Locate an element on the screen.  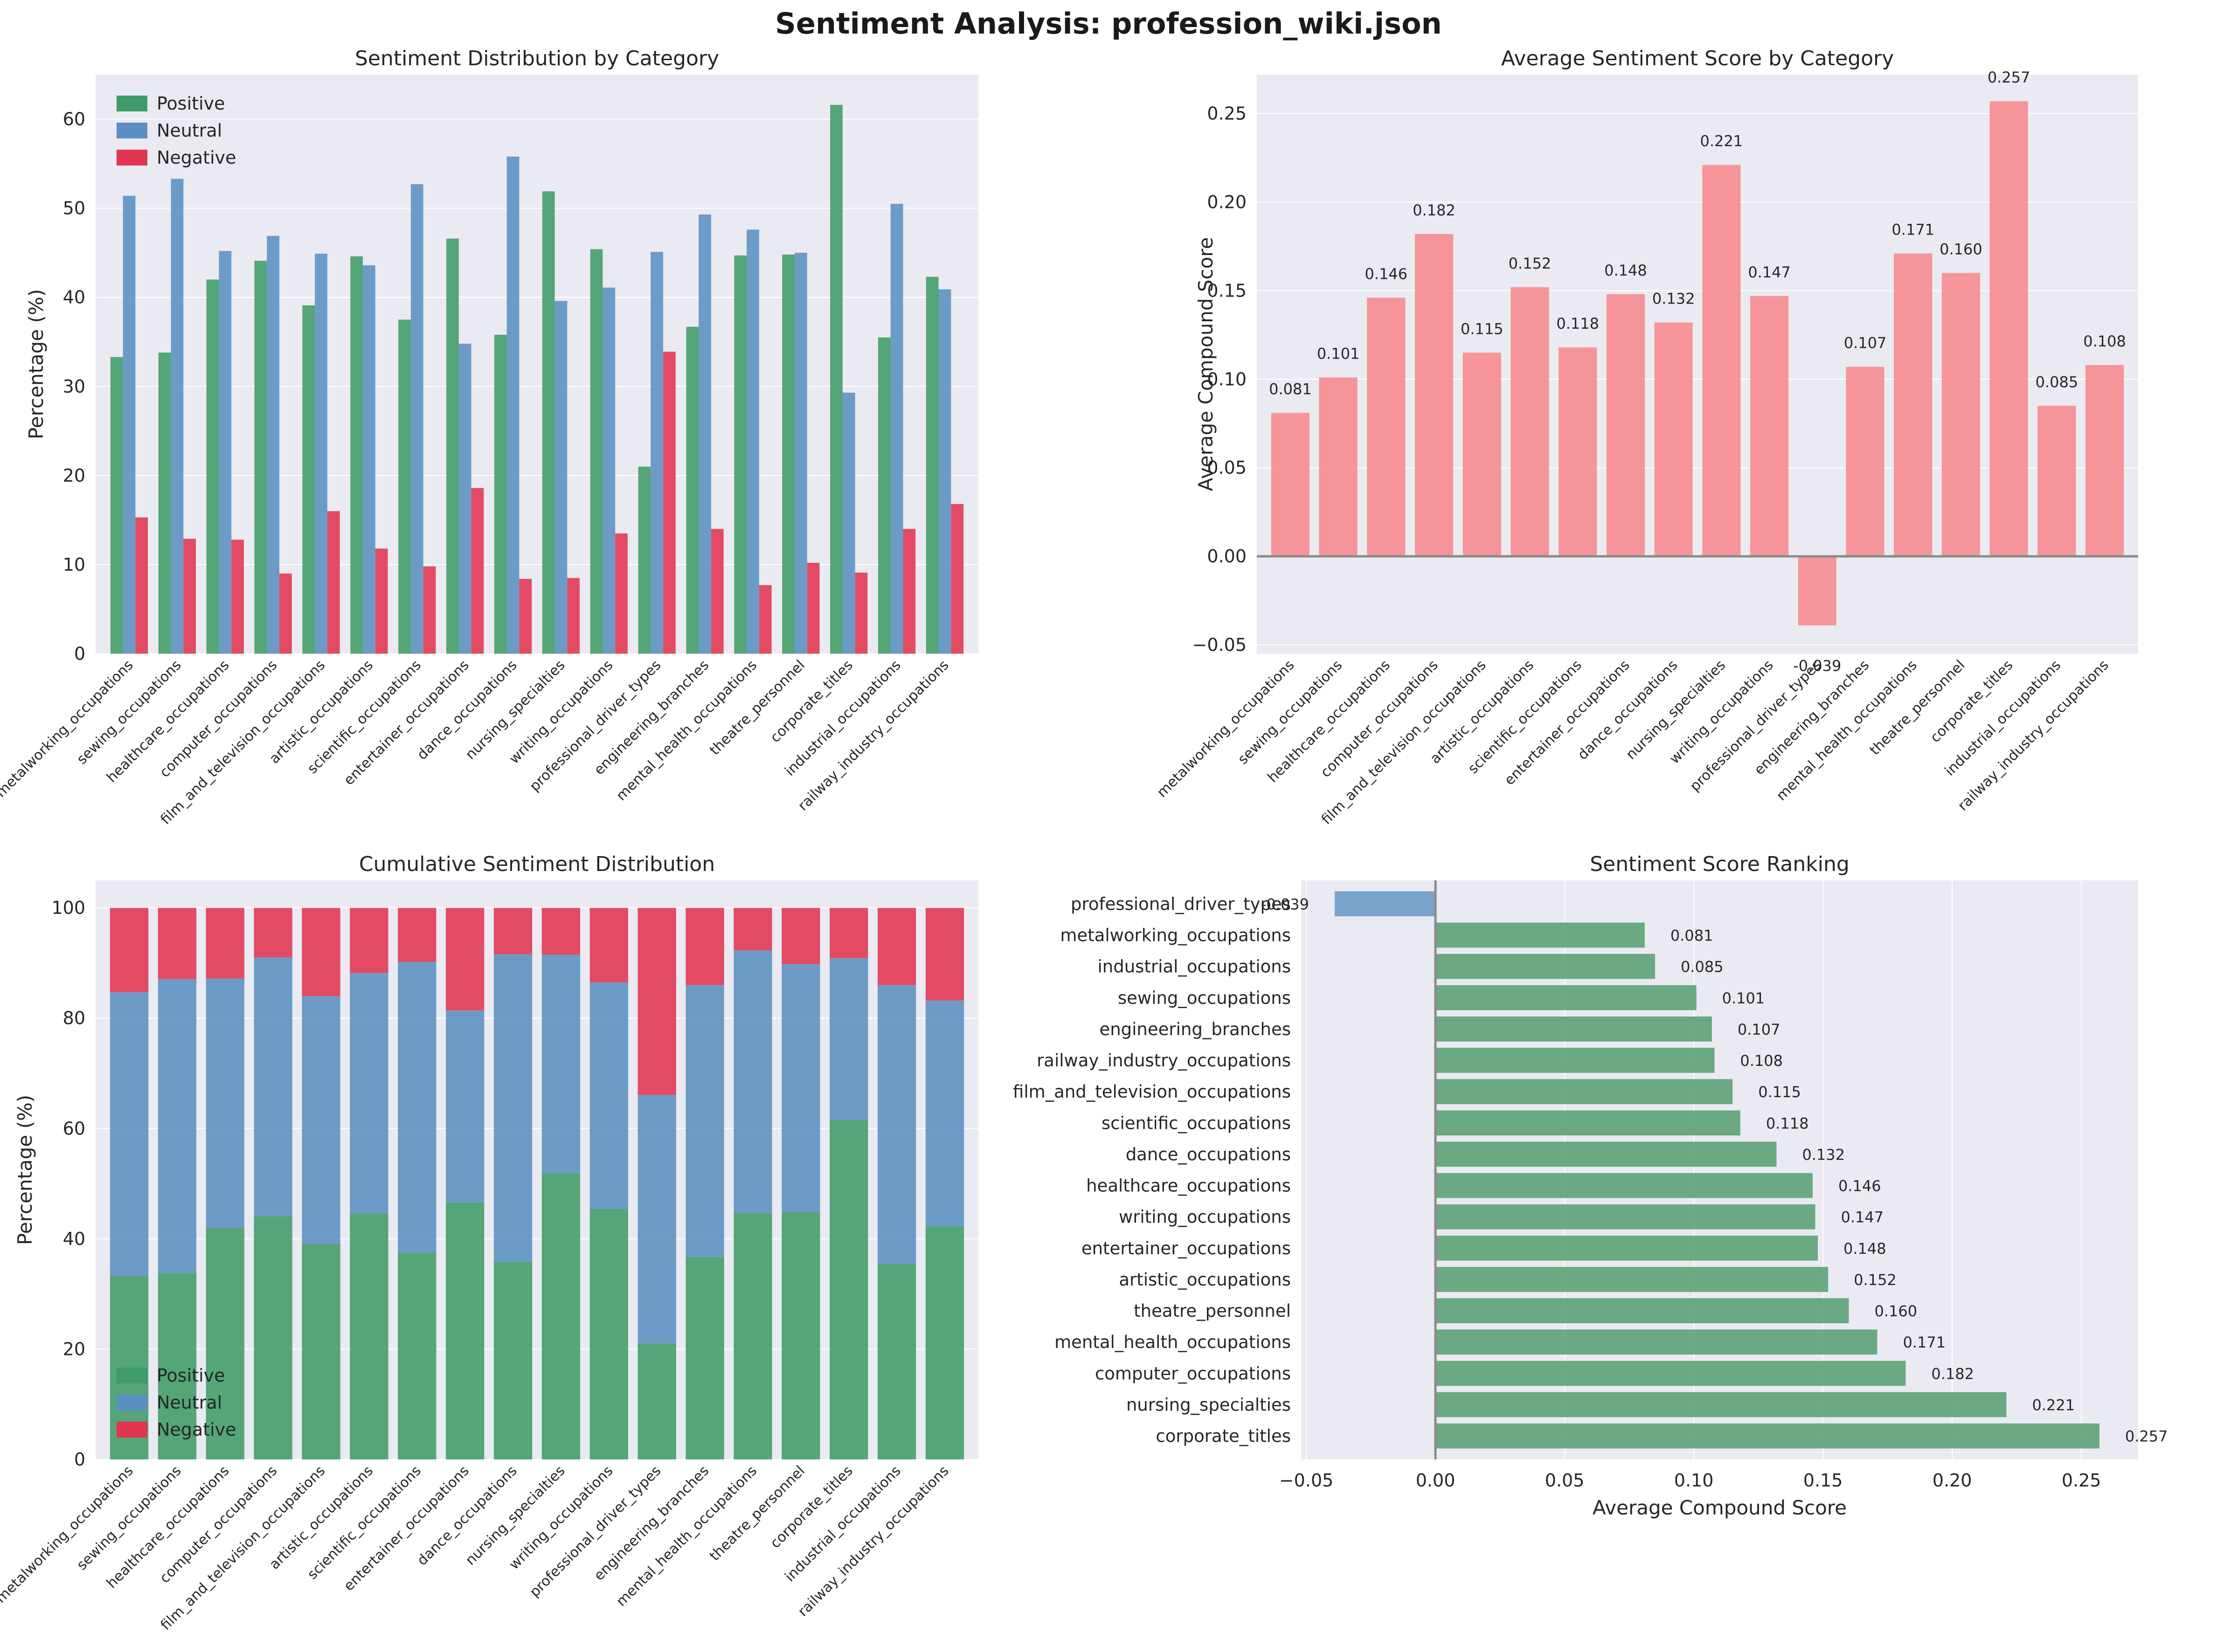
y-tick-label: corporate_titles is located at coordinates (1223, 1436).